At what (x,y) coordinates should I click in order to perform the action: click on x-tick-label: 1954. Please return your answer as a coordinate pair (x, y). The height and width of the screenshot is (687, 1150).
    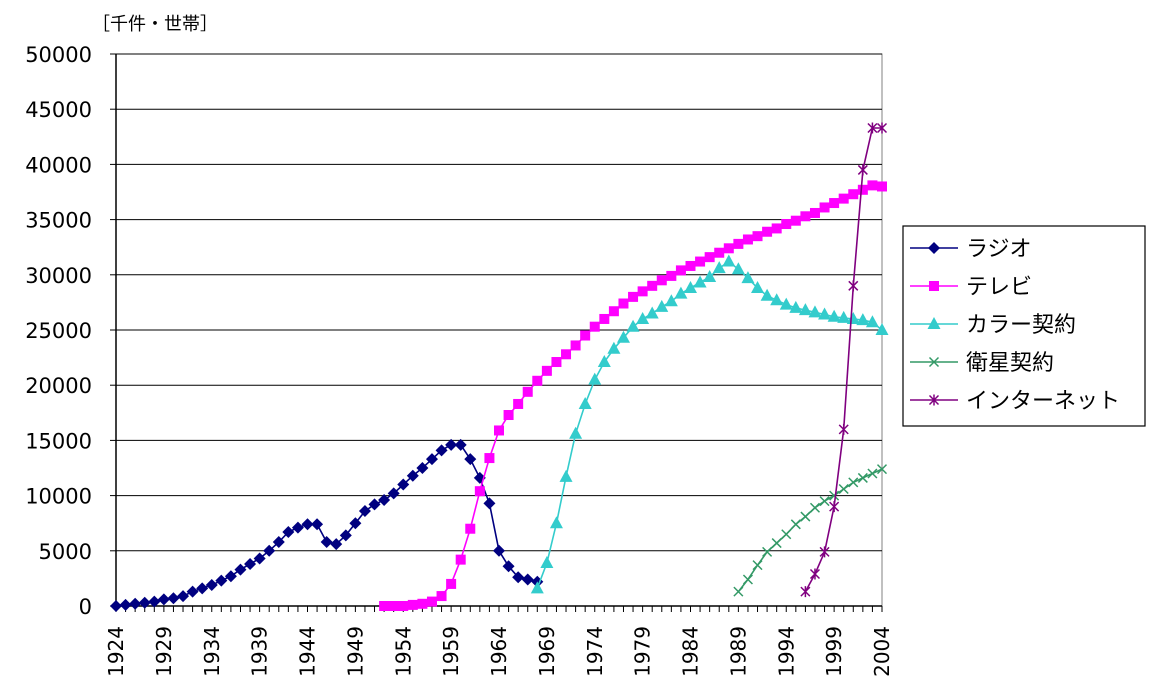
    Looking at the image, I should click on (403, 651).